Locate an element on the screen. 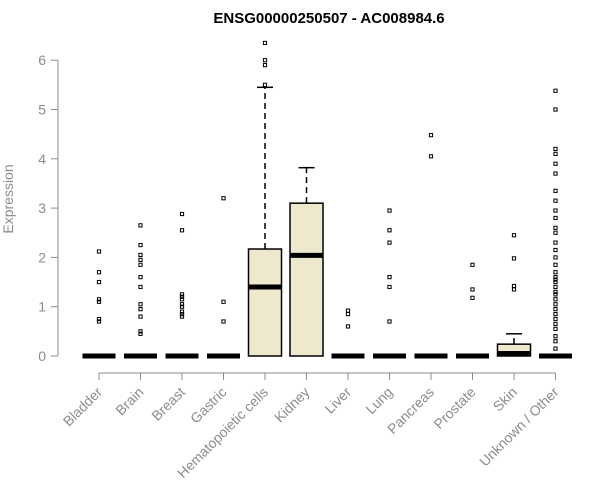 This screenshot has height=500, width=600. y-axis: 0 1 2 3 4 5 6 is located at coordinates (48, 208).